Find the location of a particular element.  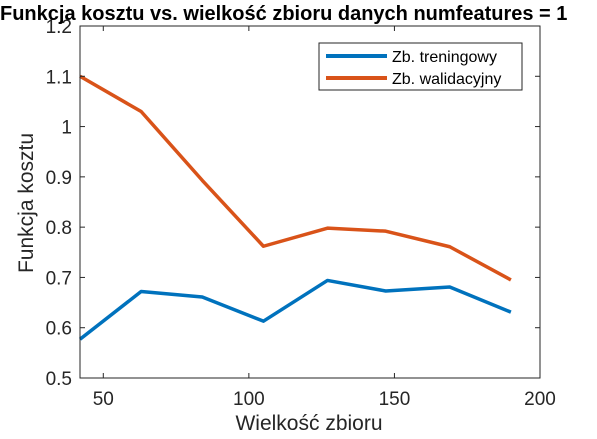

x-axis-title: Wielkość zbioru is located at coordinates (308, 423).